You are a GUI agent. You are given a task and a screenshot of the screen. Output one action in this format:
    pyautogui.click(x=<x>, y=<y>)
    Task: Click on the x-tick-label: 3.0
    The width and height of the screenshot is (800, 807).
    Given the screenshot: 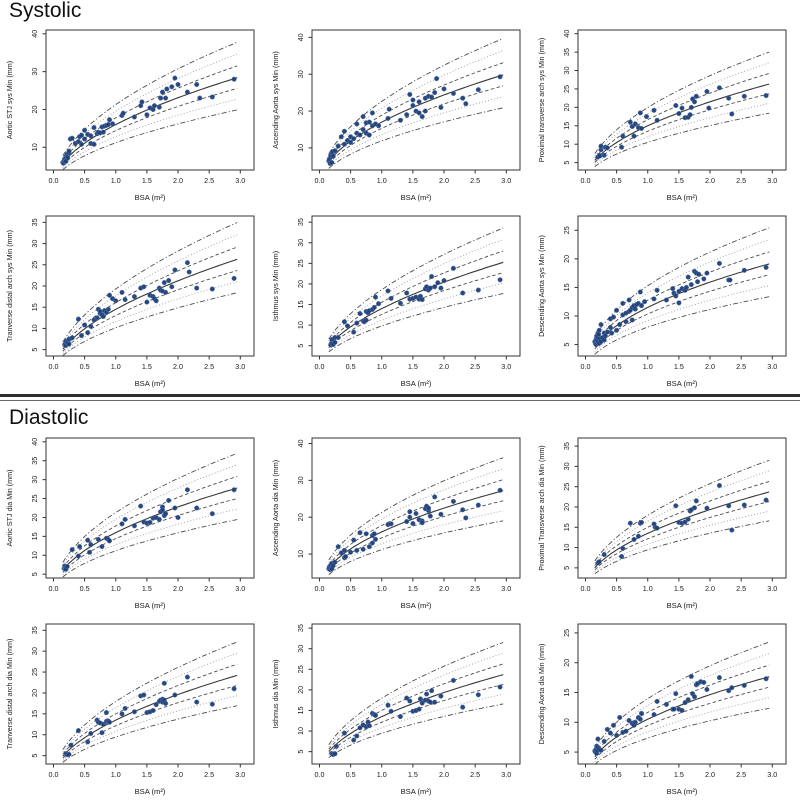 What is the action you would take?
    pyautogui.click(x=506, y=588)
    